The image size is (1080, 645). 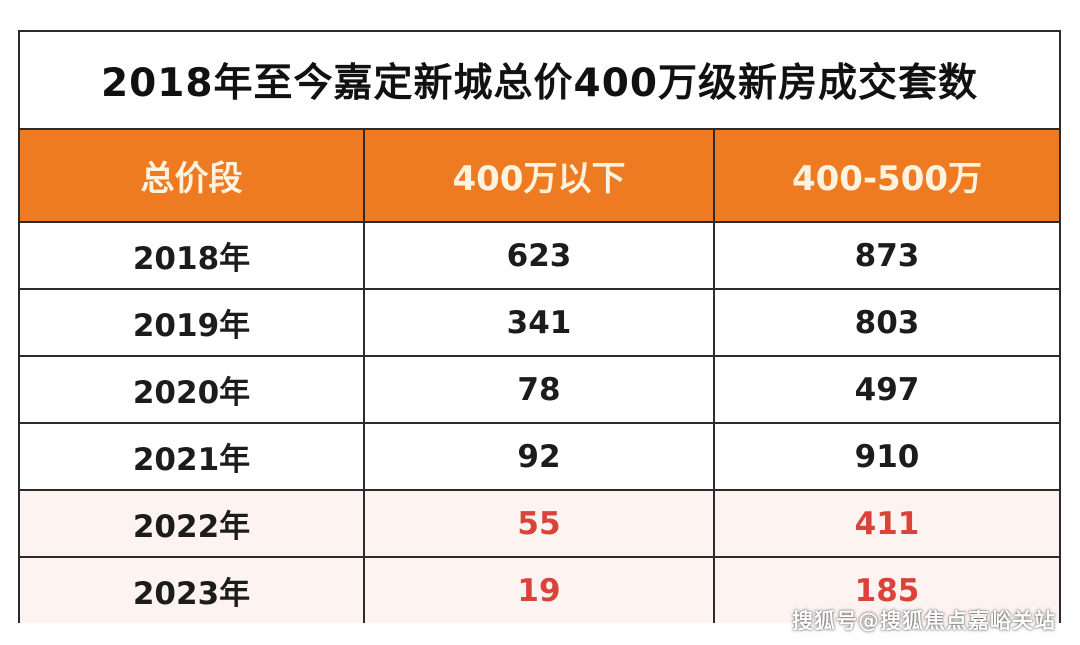 I want to click on cell-below-400: 623, so click(x=539, y=256).